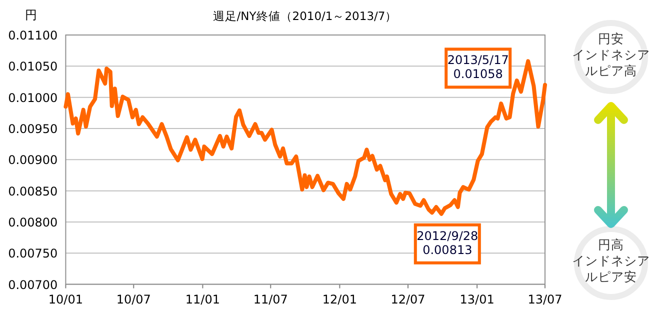 The image size is (670, 312). What do you see at coordinates (408, 299) in the screenshot?
I see `x-tick-label: 12/07` at bounding box center [408, 299].